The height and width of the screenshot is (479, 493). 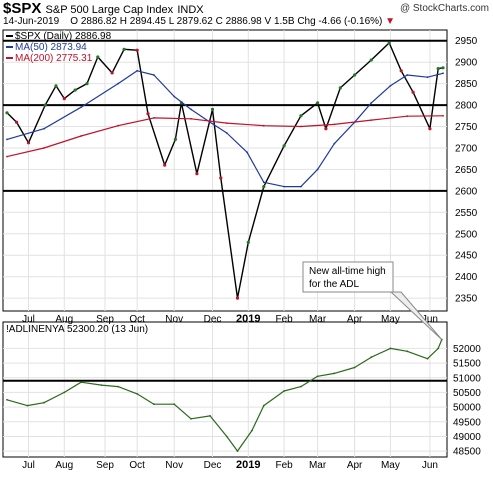 I want to click on symbol: $SPX, so click(x=22, y=8).